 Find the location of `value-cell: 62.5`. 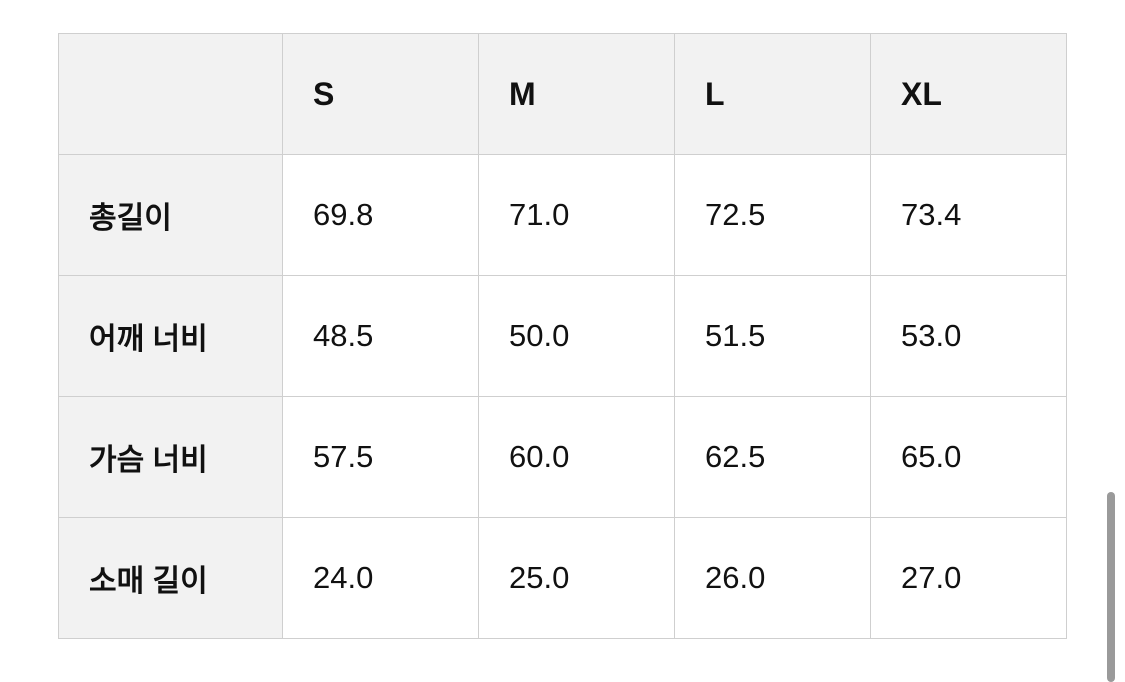

value-cell: 62.5 is located at coordinates (772, 457).